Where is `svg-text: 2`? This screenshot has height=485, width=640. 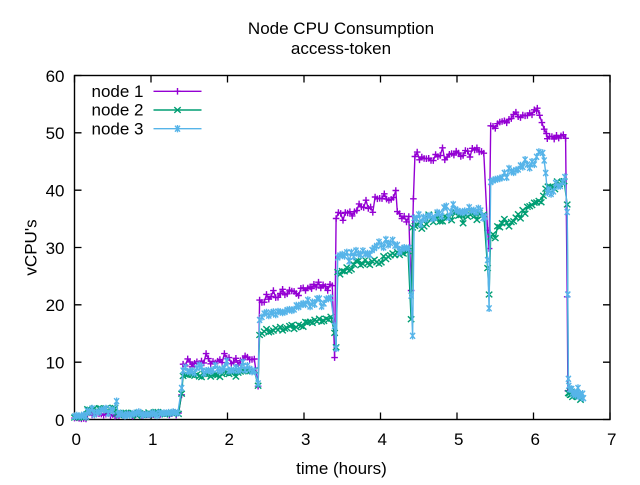
svg-text: 2 is located at coordinates (228, 439).